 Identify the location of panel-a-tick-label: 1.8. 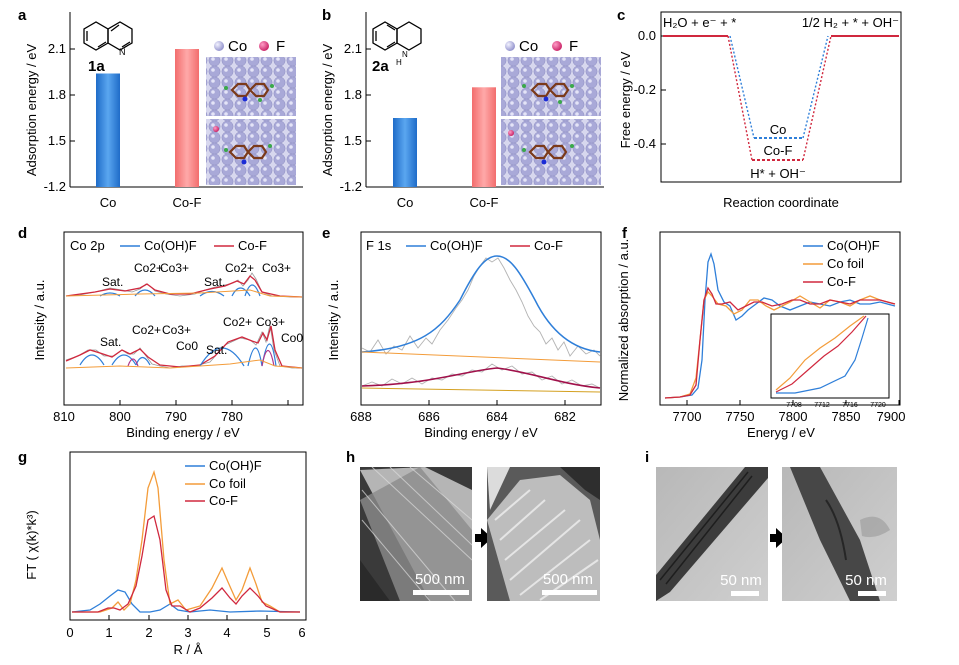
(57, 94).